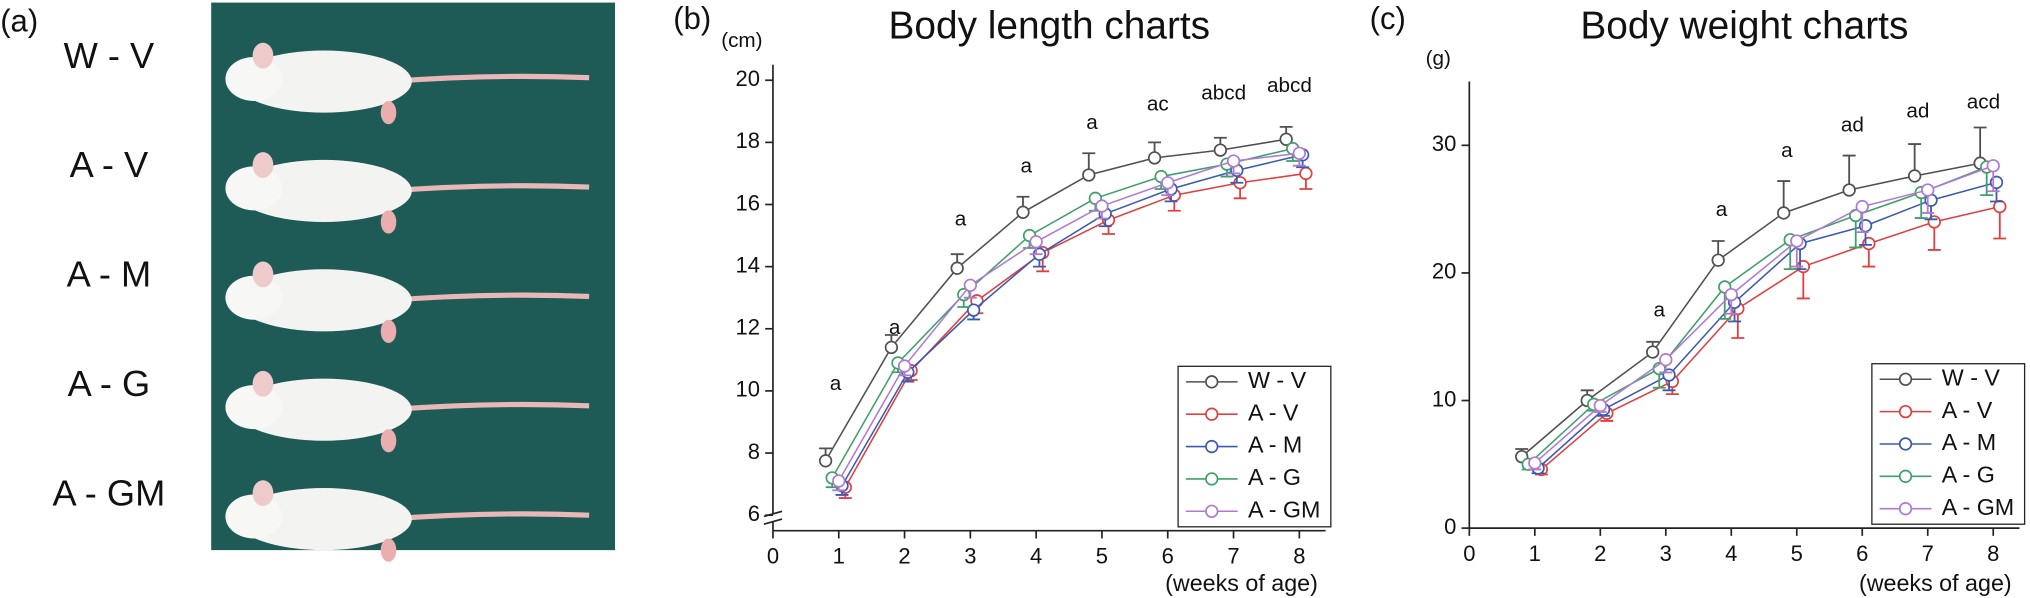 The height and width of the screenshot is (598, 2030). What do you see at coordinates (748, 264) in the screenshot?
I see `y-tick-label: 14` at bounding box center [748, 264].